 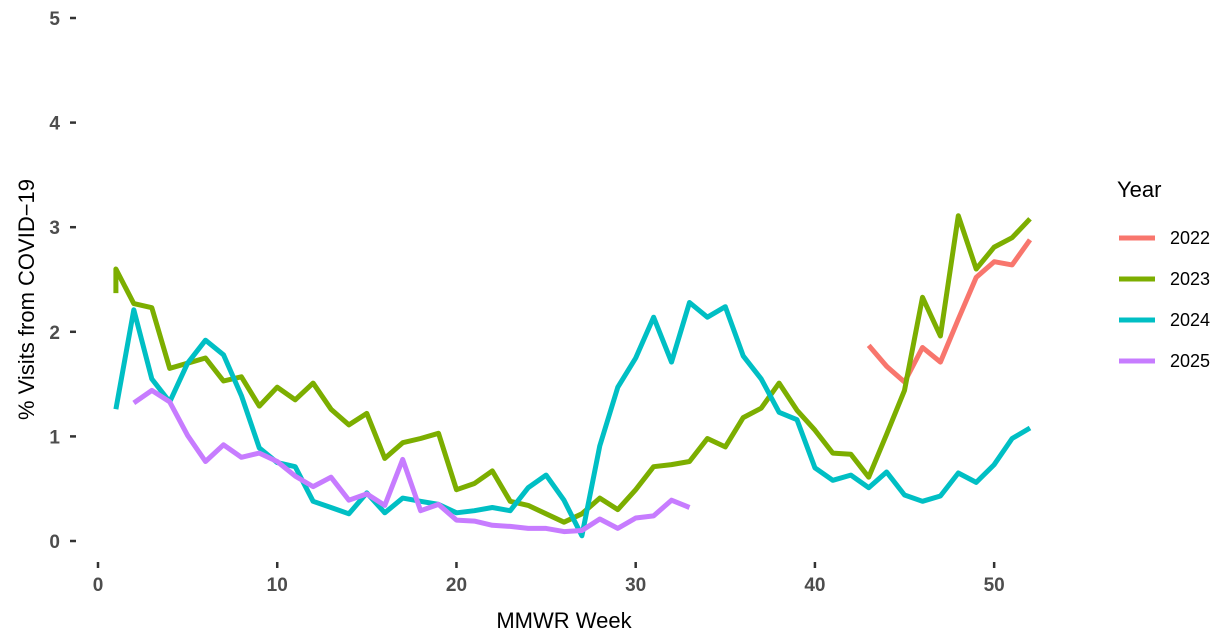 What do you see at coordinates (54, 333) in the screenshot?
I see `y-tick-label: 2` at bounding box center [54, 333].